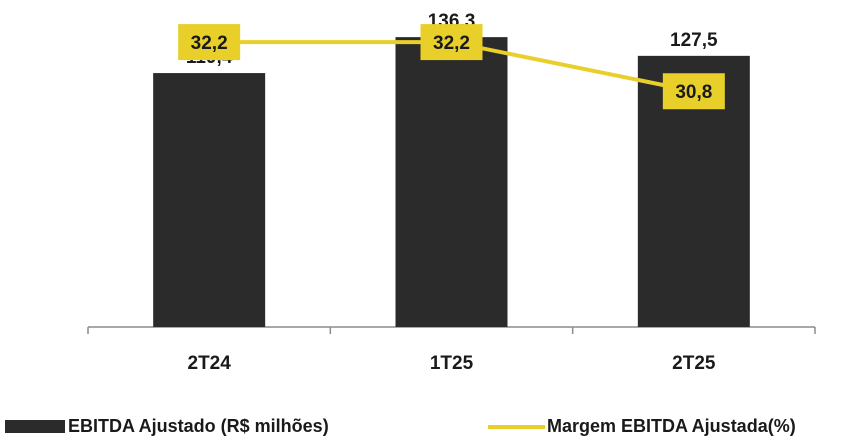 Image resolution: width=867 pixels, height=441 pixels. Describe the element at coordinates (671, 426) in the screenshot. I see `legend-label-line: Margem EBITDA Ajustada(%)` at that location.